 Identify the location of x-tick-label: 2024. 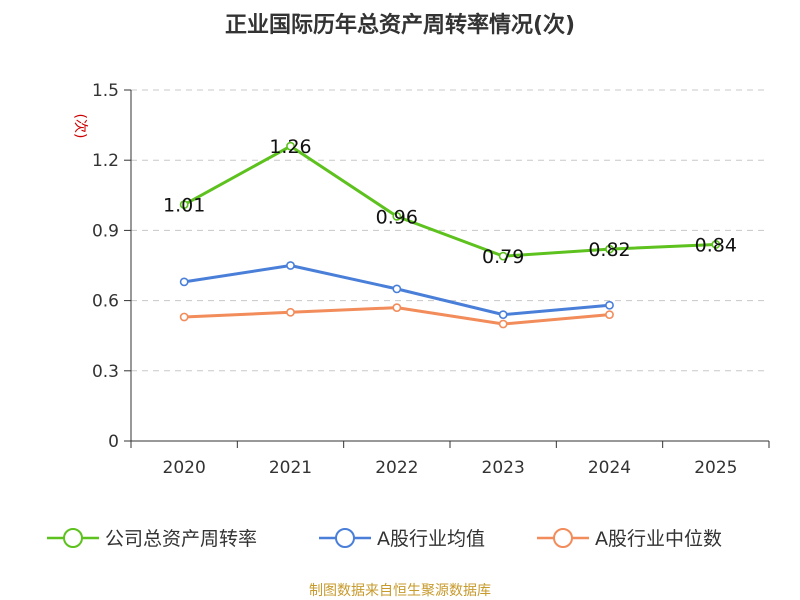
(609, 468).